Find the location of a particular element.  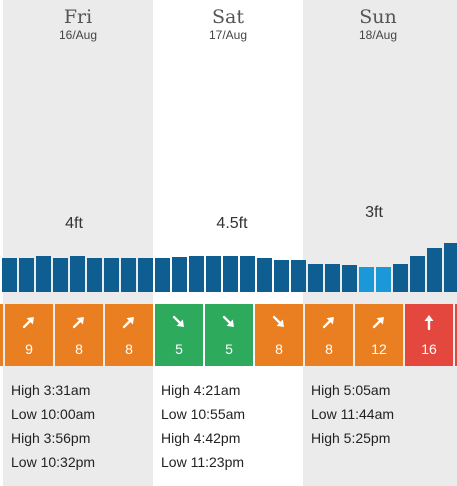

wind-strip: 9 8 8 5 5 8 8 12 16 is located at coordinates (228, 335).